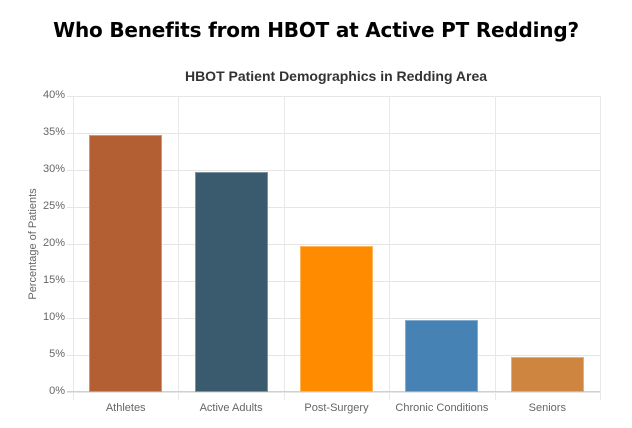 This screenshot has height=428, width=632. What do you see at coordinates (53, 317) in the screenshot?
I see `y-tick-label: 10%` at bounding box center [53, 317].